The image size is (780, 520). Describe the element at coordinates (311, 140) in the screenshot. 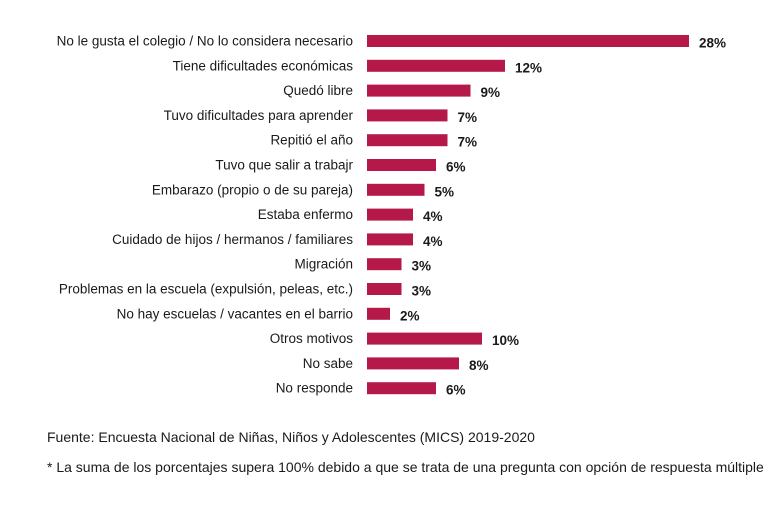

I see `category-label: Repitió el año` at that location.